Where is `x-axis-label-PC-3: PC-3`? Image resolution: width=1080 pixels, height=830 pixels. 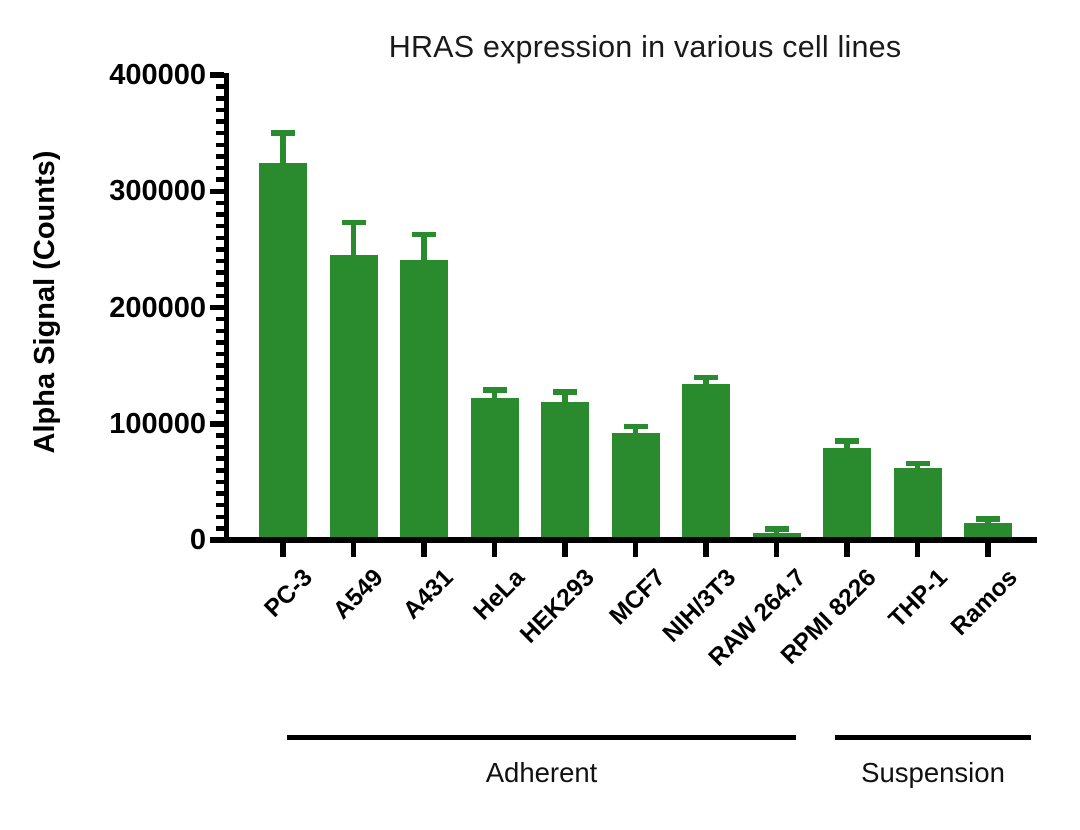 x-axis-label-PC-3: PC-3 is located at coordinates (289, 593).